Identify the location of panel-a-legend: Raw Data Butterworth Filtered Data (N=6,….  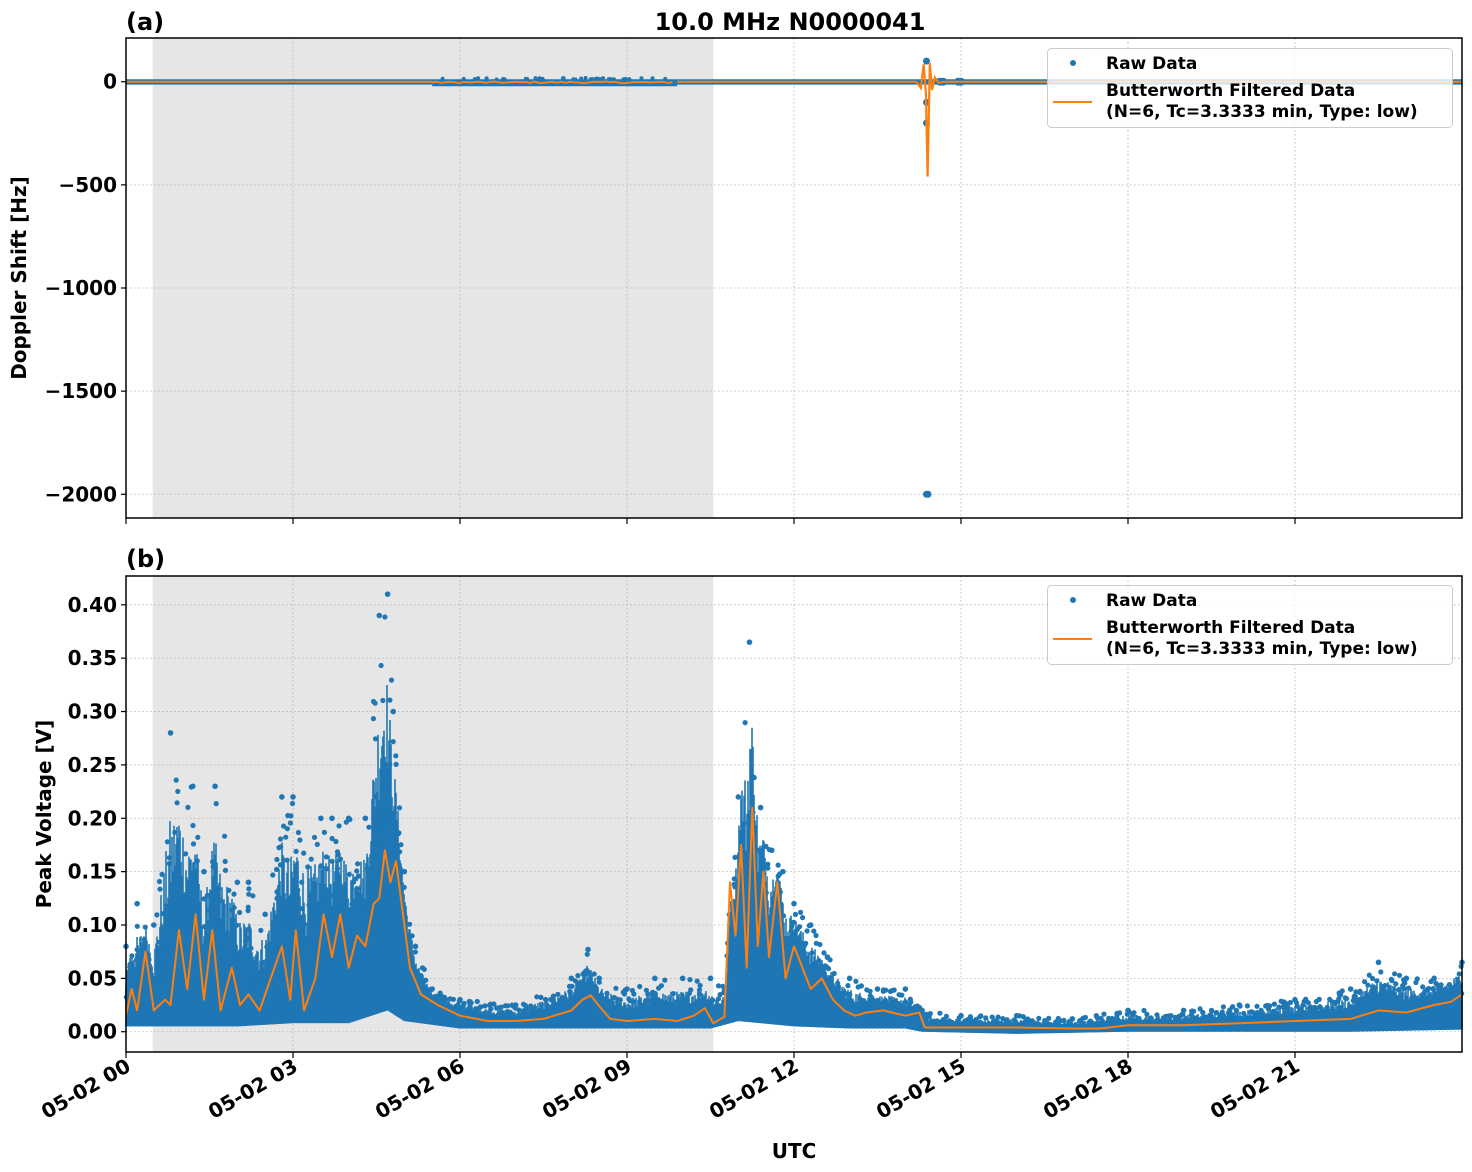
(1250, 88).